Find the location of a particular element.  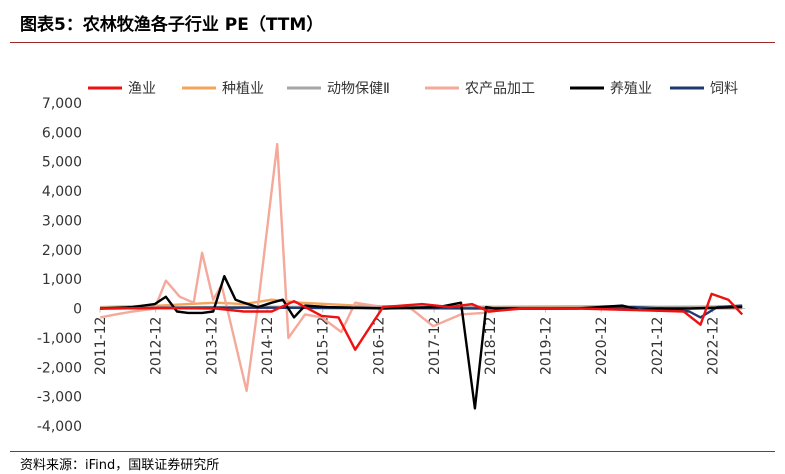

y-tick-label: -2,000 is located at coordinates (59, 368).